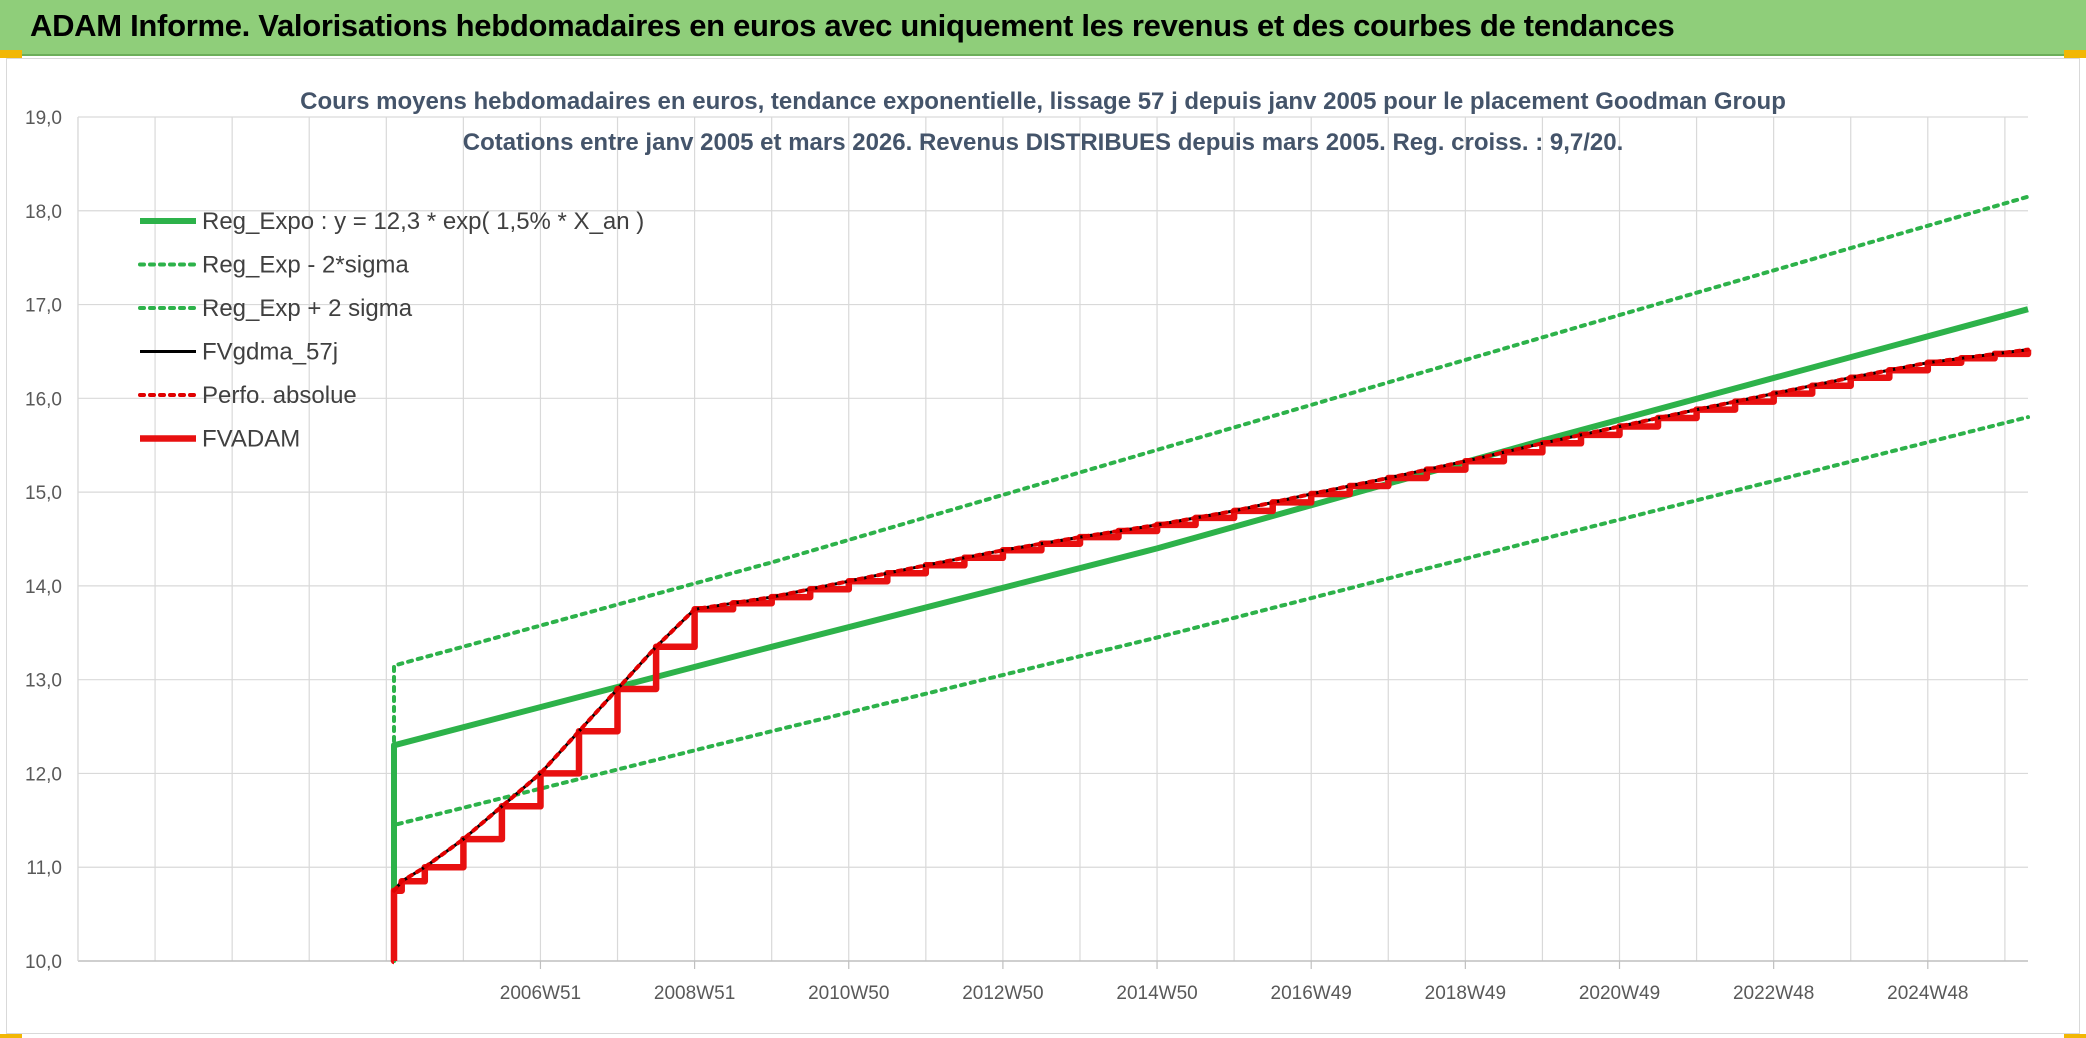  I want to click on y-tick-label: 11,0, so click(44, 868).